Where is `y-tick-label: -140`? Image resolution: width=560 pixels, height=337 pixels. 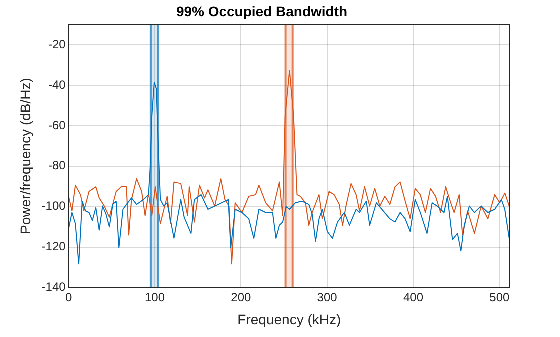 y-tick-label: -140 is located at coordinates (54, 287).